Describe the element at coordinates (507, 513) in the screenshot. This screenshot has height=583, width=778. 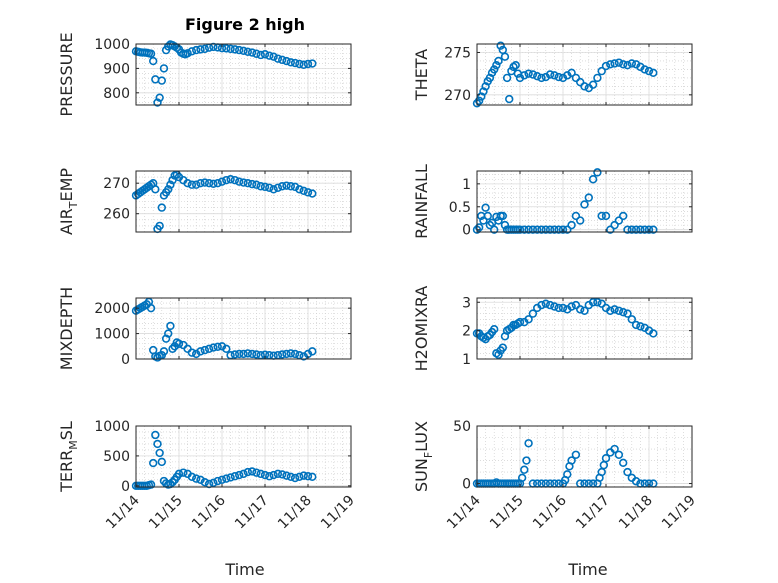
I see `x-tick-label: 11/15` at that location.